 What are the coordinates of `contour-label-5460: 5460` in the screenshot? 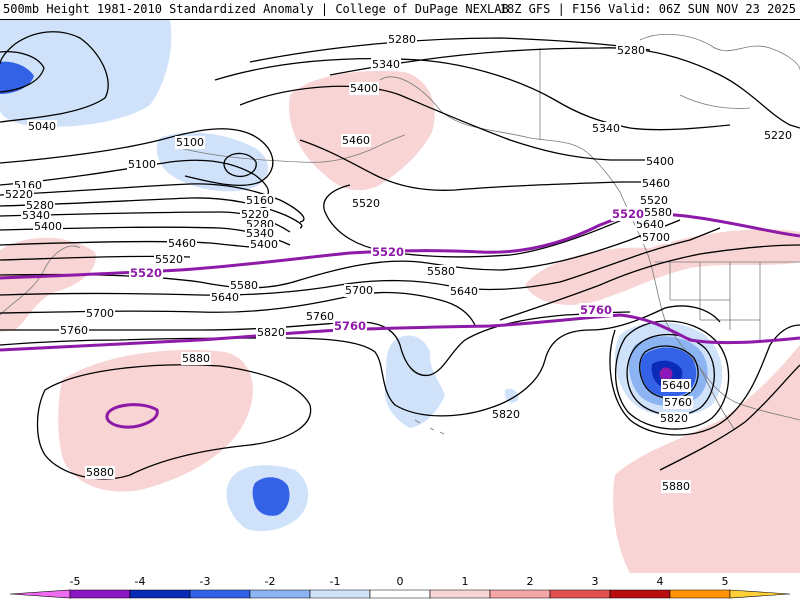 It's located at (182, 243).